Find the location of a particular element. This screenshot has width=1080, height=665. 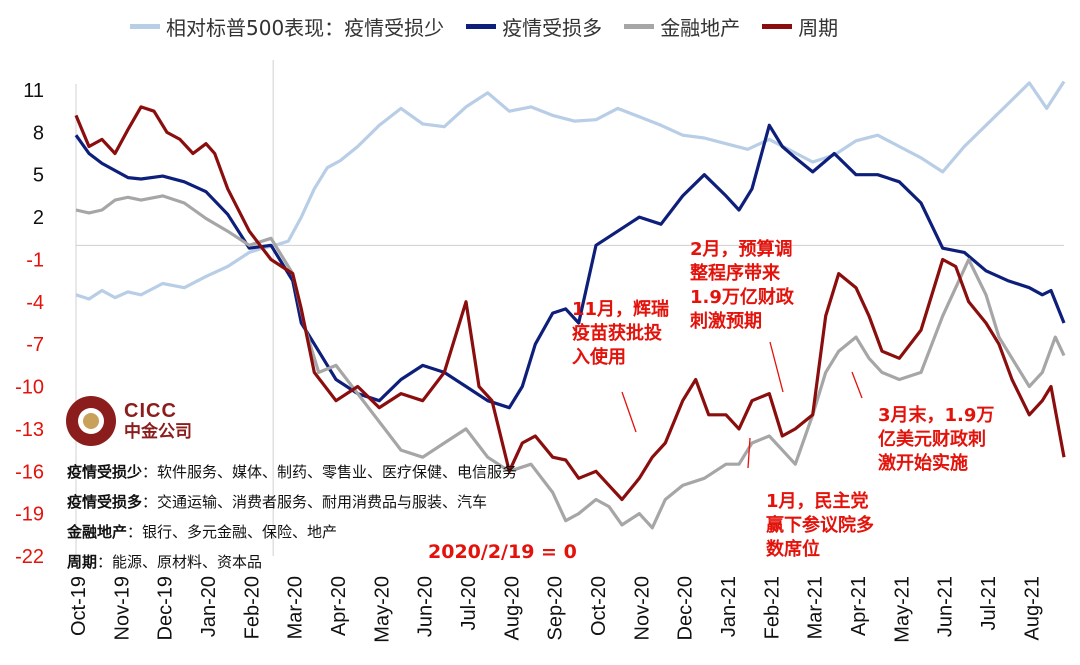

x-tick-label: Jan-20 is located at coordinates (209, 606).